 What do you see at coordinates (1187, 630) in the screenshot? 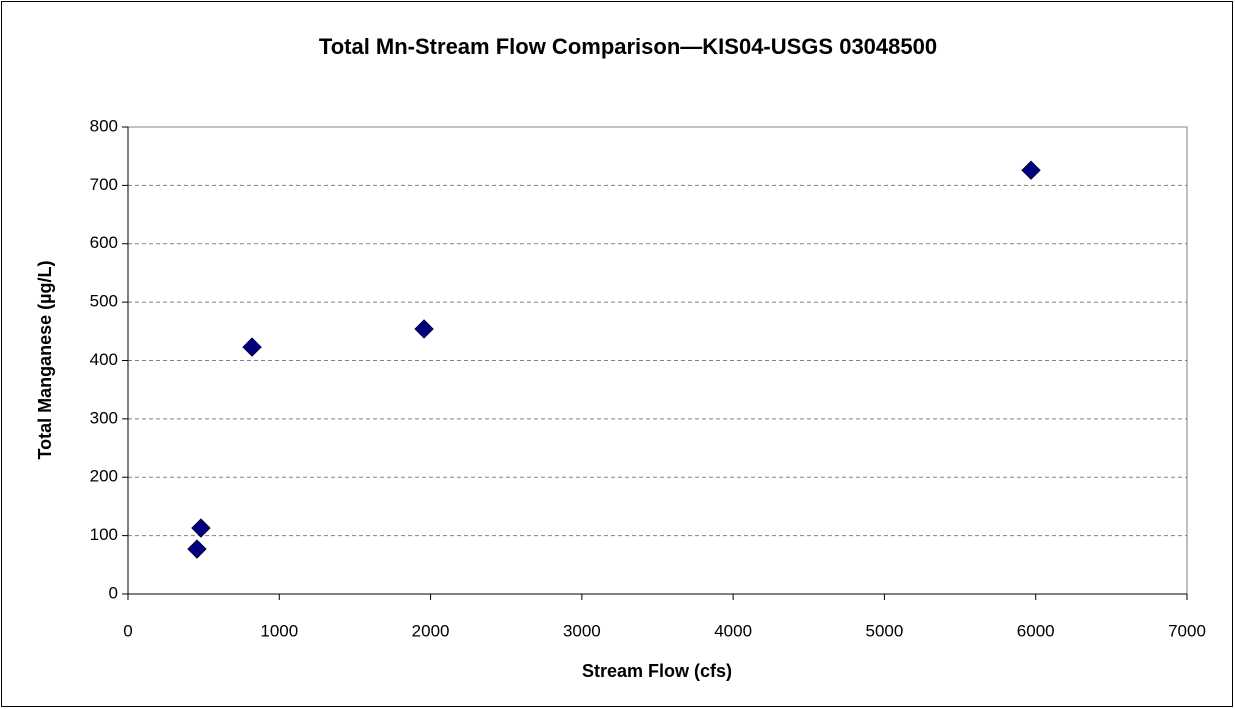
I see `x-tick-label: 7000` at bounding box center [1187, 630].